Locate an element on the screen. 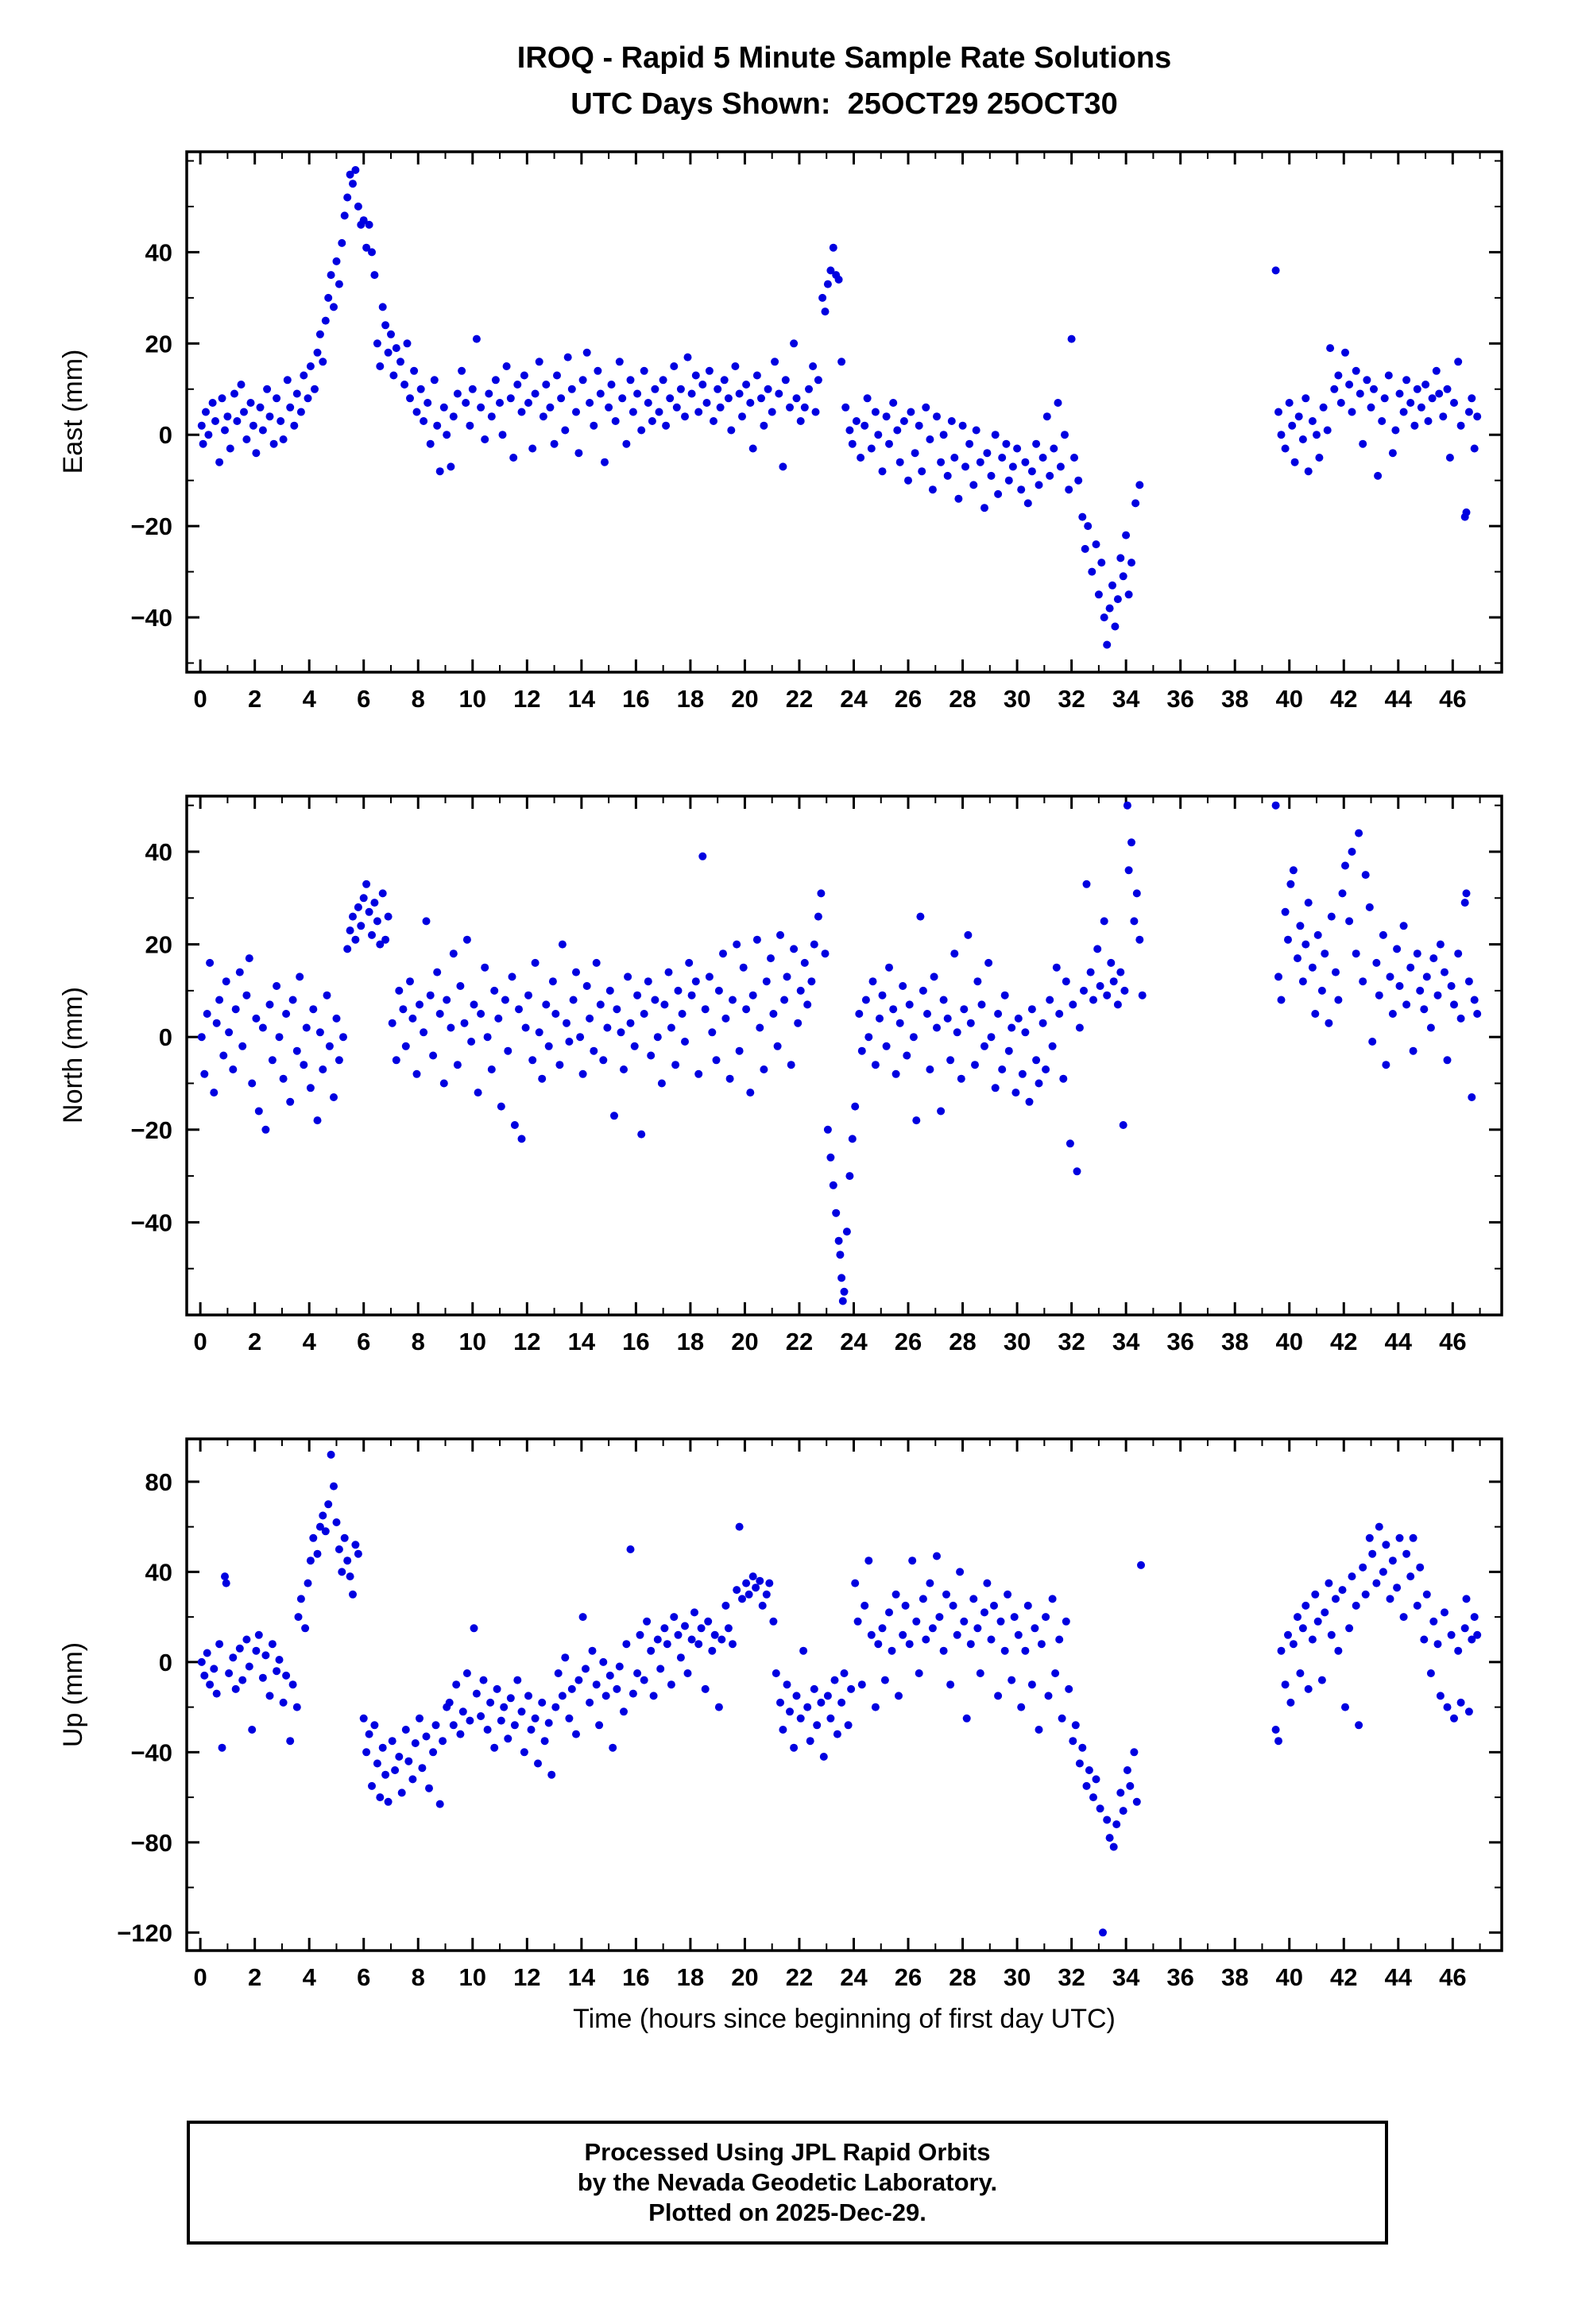 The width and height of the screenshot is (1578, 2324). y-tick-label: −120 is located at coordinates (144, 1933).